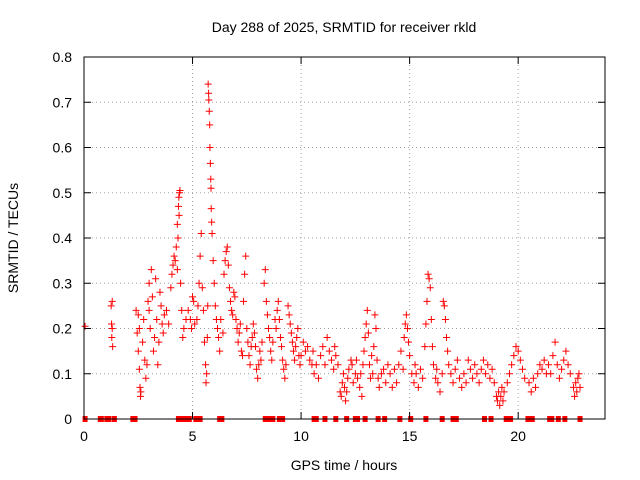 Image resolution: width=640 pixels, height=480 pixels. I want to click on y-tick-label: 0.7, so click(63, 102).